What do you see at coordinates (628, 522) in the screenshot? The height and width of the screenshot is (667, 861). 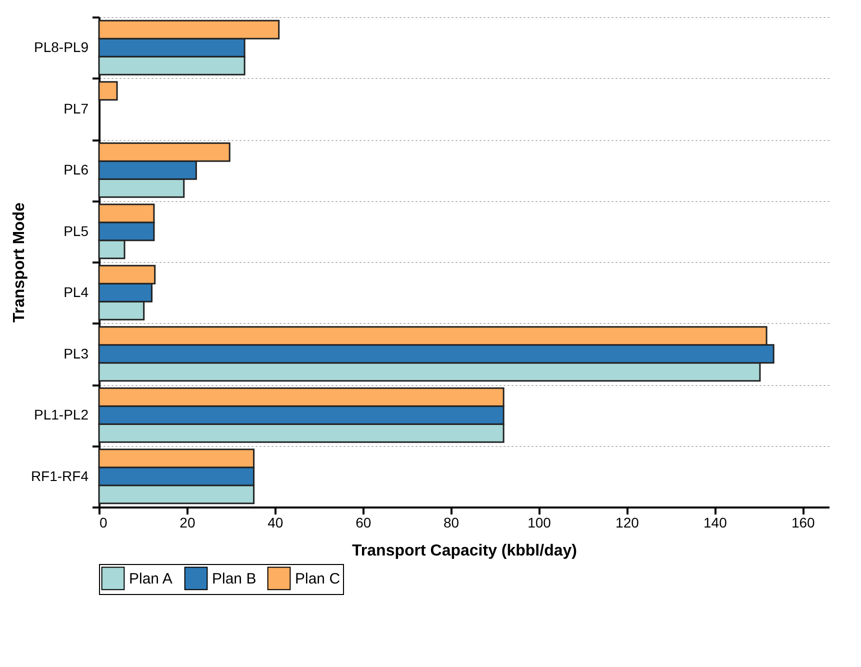 I see `x-tick-label: 120` at bounding box center [628, 522].